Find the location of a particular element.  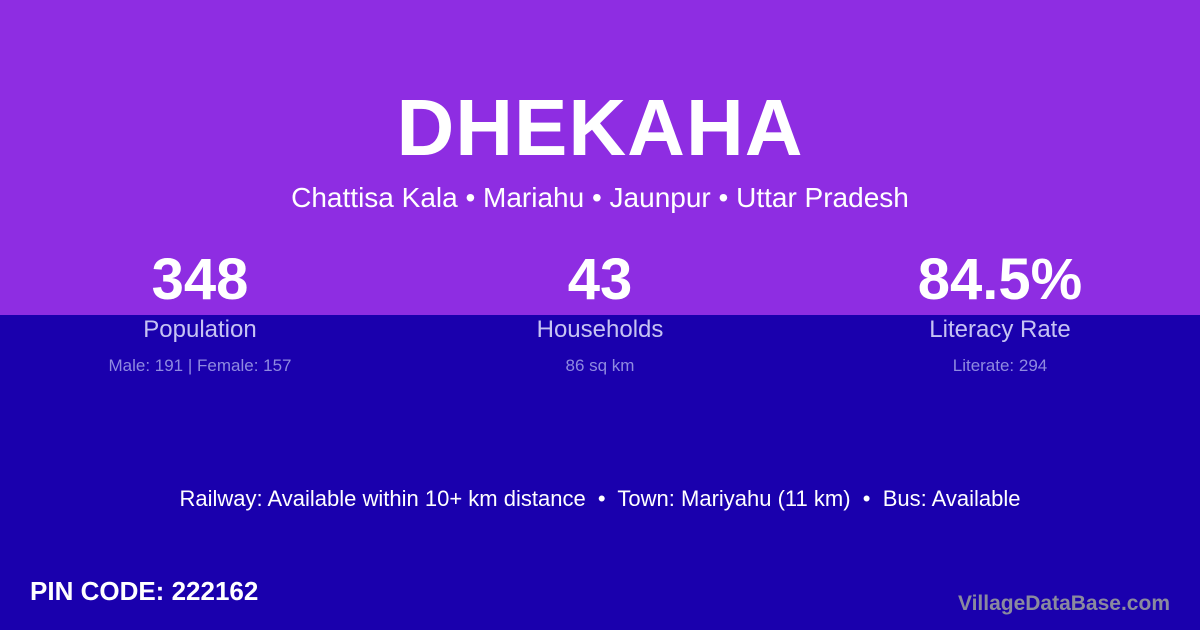

stat-detail: Literate: 294 is located at coordinates (1000, 365).